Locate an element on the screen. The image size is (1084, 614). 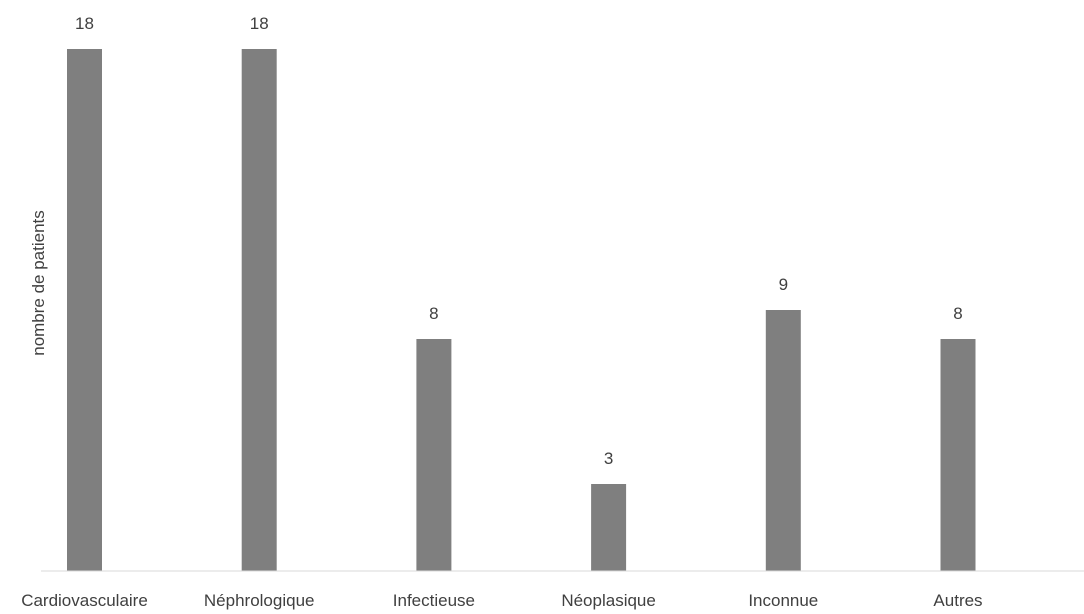
category-label-inconnue: Inconnue is located at coordinates (783, 600).